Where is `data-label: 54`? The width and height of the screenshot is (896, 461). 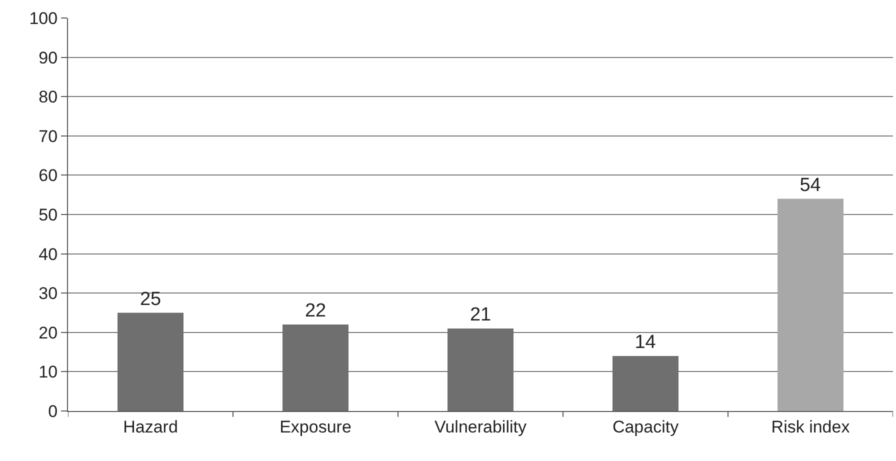 data-label: 54 is located at coordinates (811, 185).